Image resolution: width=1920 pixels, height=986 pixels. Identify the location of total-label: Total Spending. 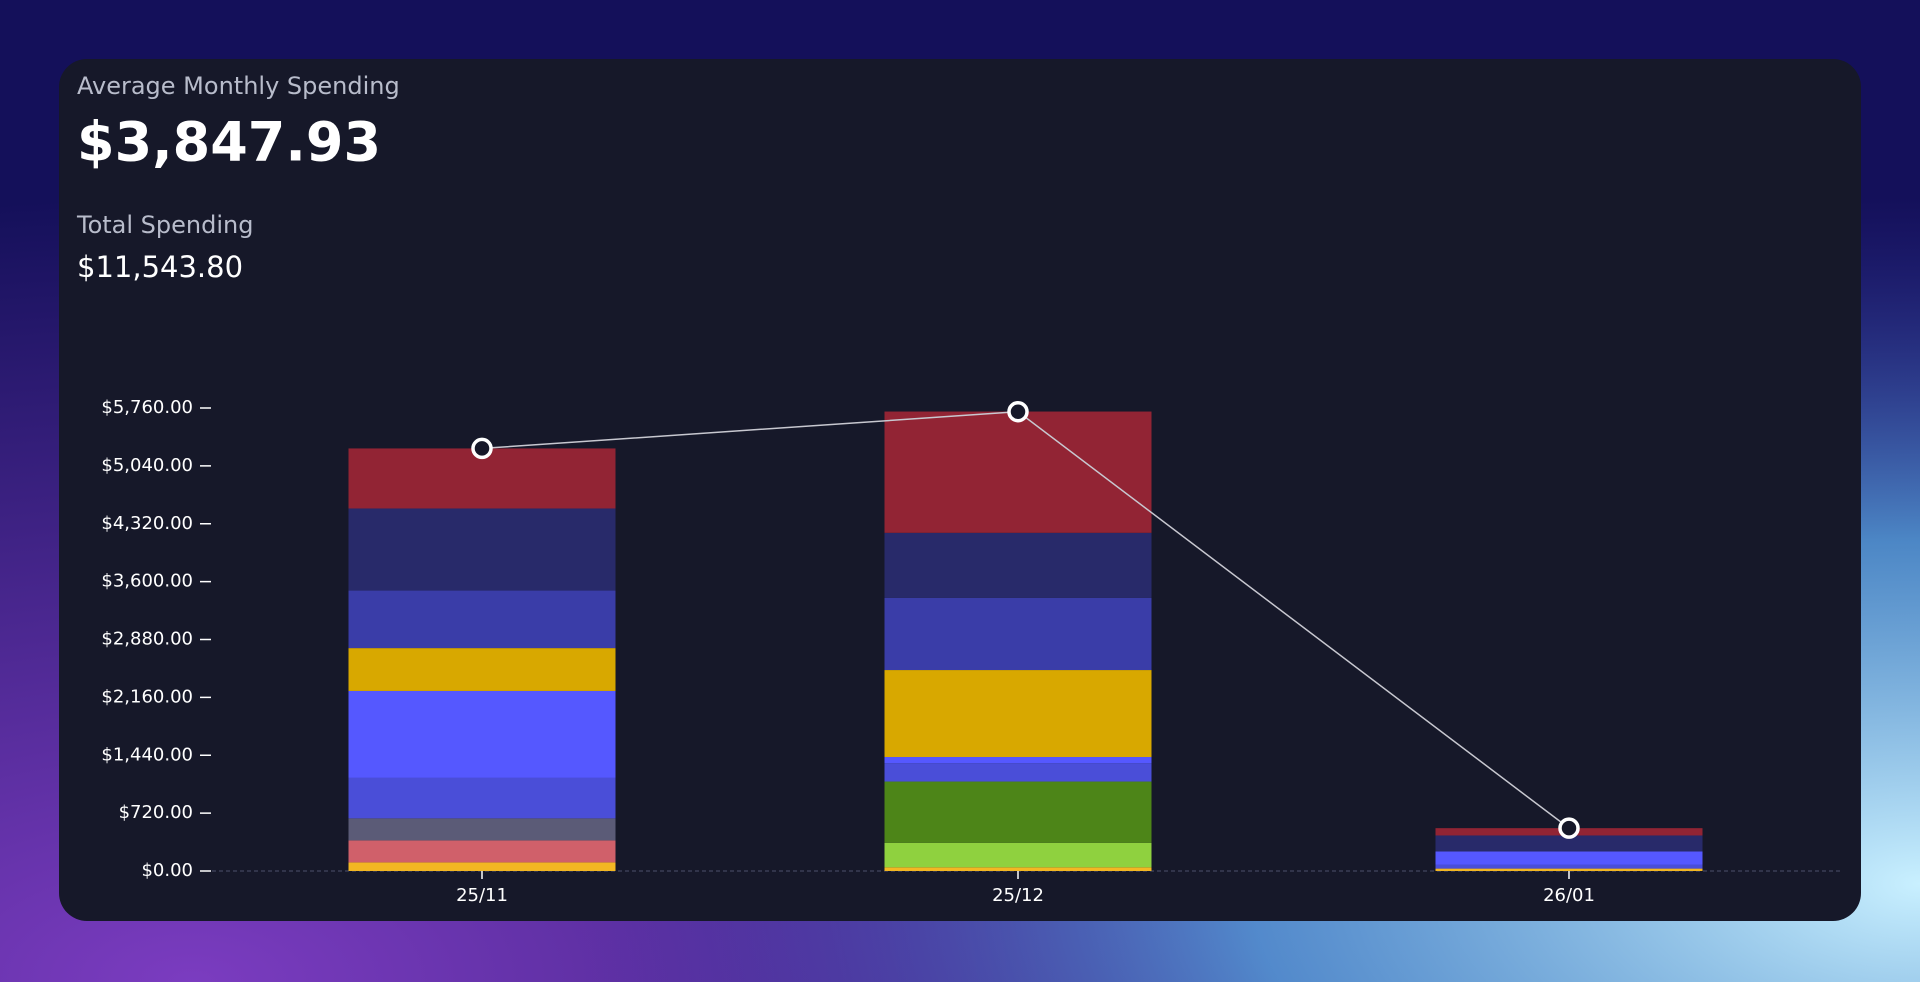
(164, 225).